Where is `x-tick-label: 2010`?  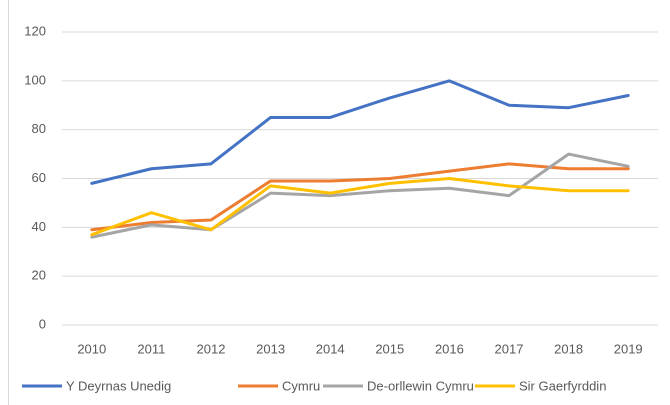 x-tick-label: 2010 is located at coordinates (91, 348).